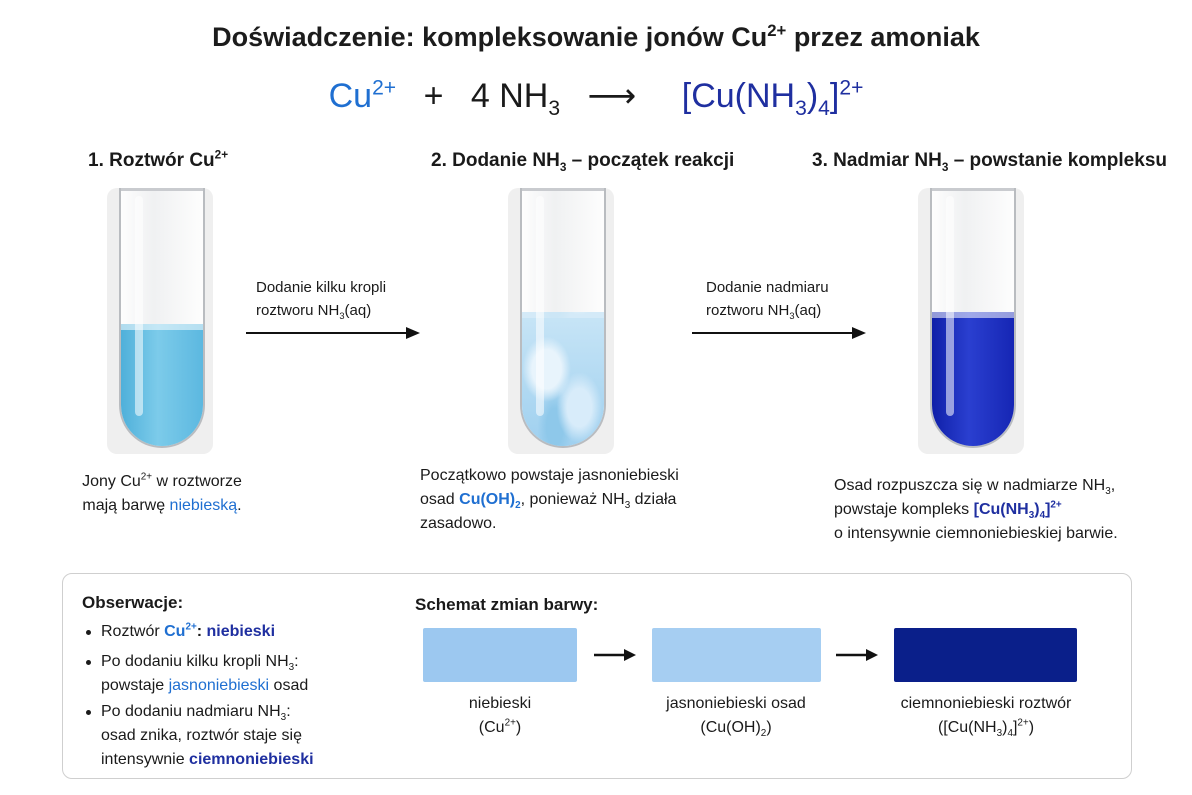 This screenshot has width=1192, height=795. What do you see at coordinates (162, 318) in the screenshot?
I see `test-tube-cu-solution` at bounding box center [162, 318].